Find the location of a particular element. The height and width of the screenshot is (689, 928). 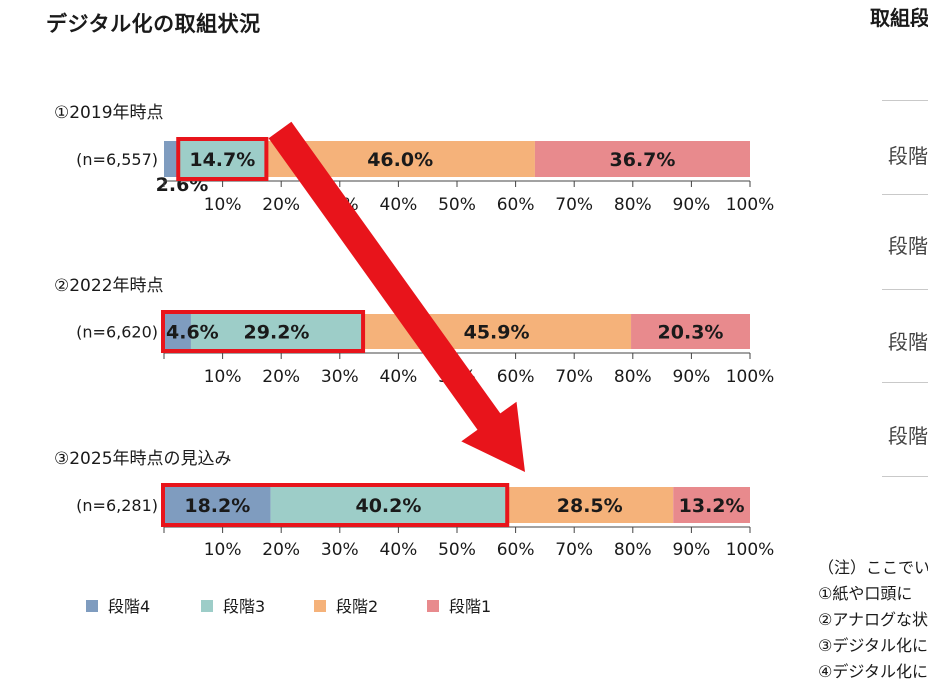

chart-title: デジタル化の取組状況 is located at coordinates (153, 24).